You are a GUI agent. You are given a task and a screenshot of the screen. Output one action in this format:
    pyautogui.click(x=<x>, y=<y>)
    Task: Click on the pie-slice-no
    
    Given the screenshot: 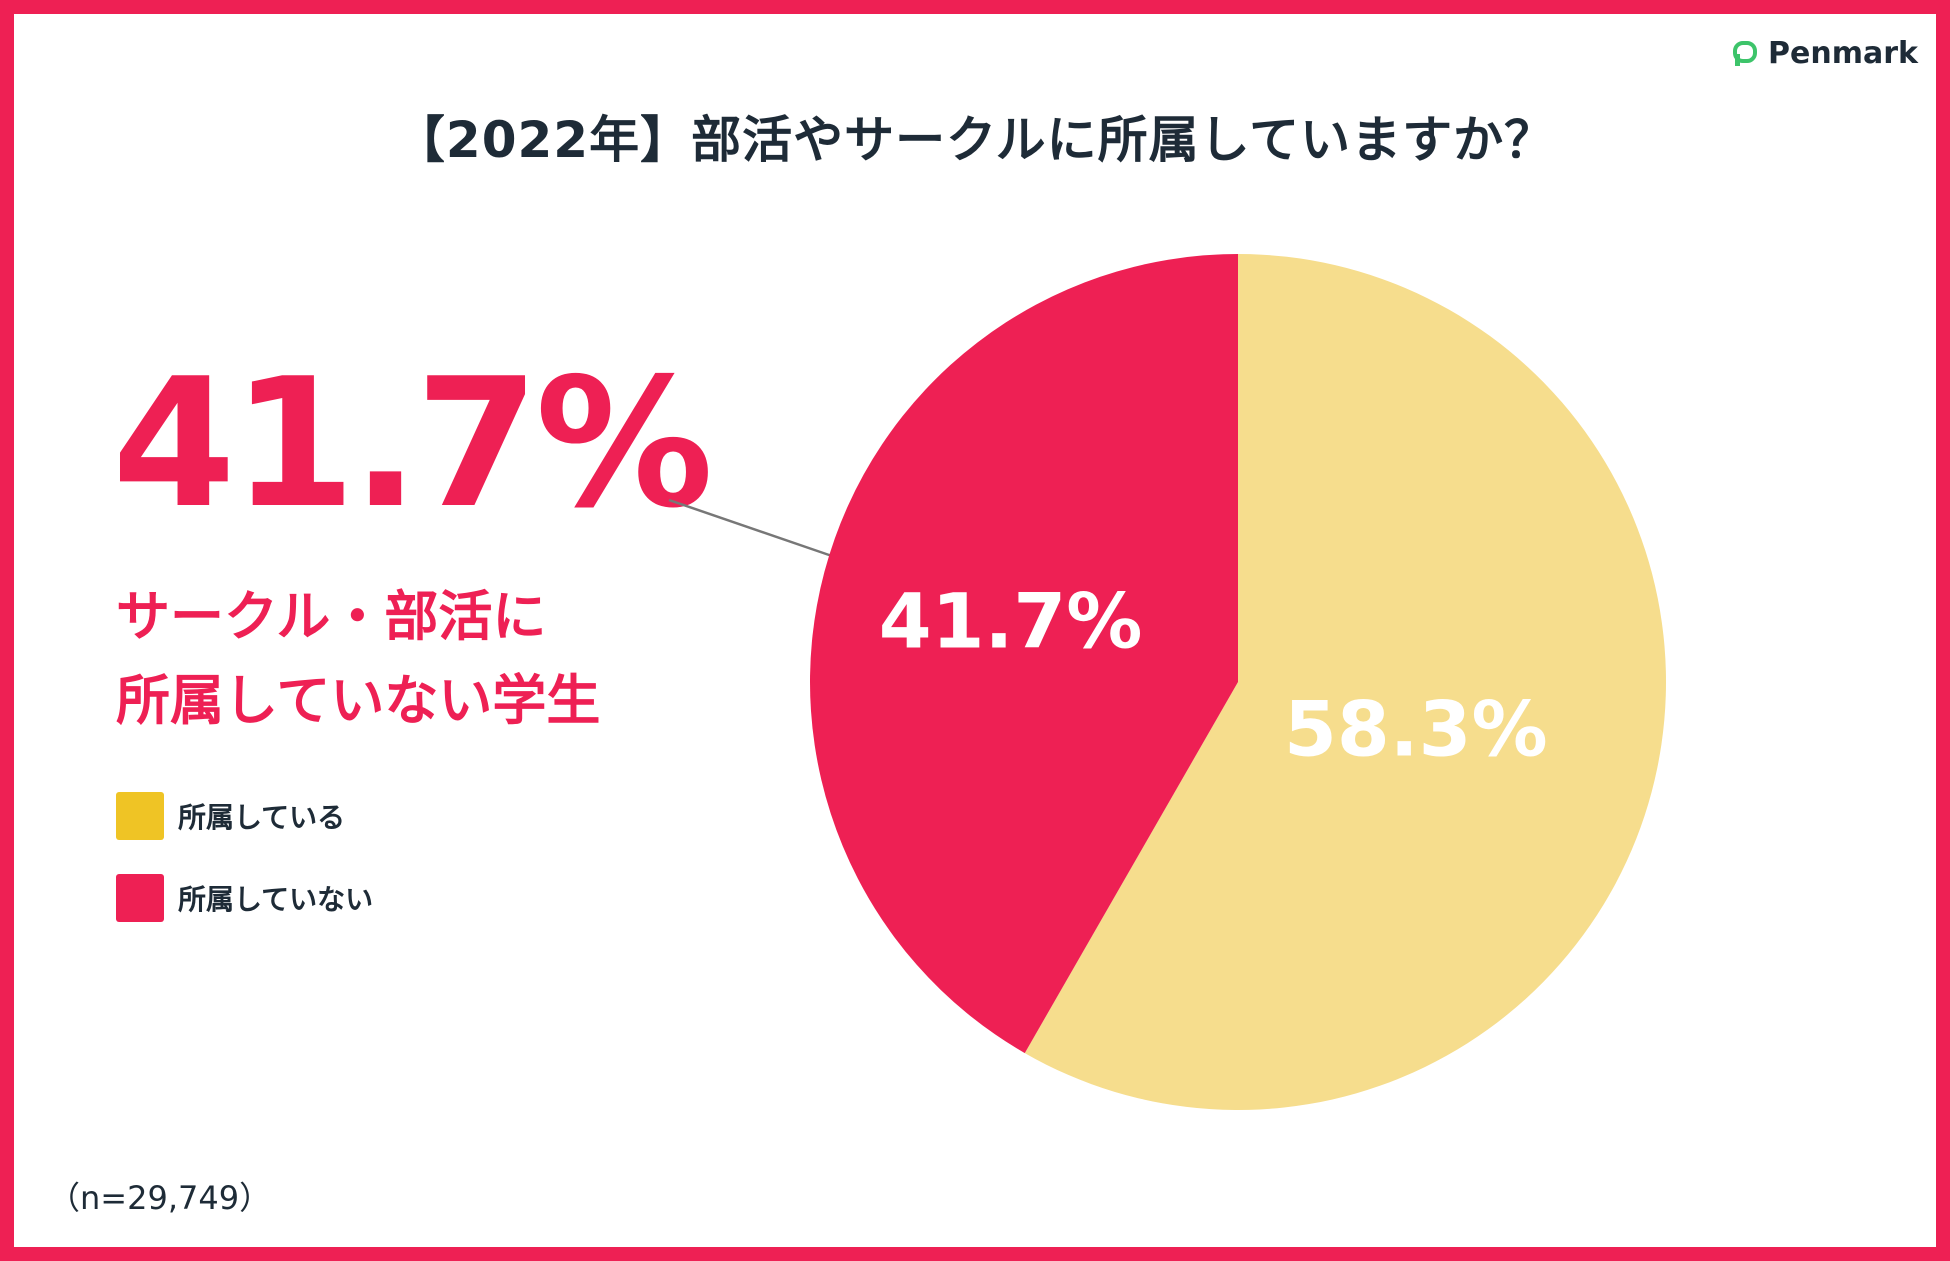 What is the action you would take?
    pyautogui.click(x=1024, y=654)
    